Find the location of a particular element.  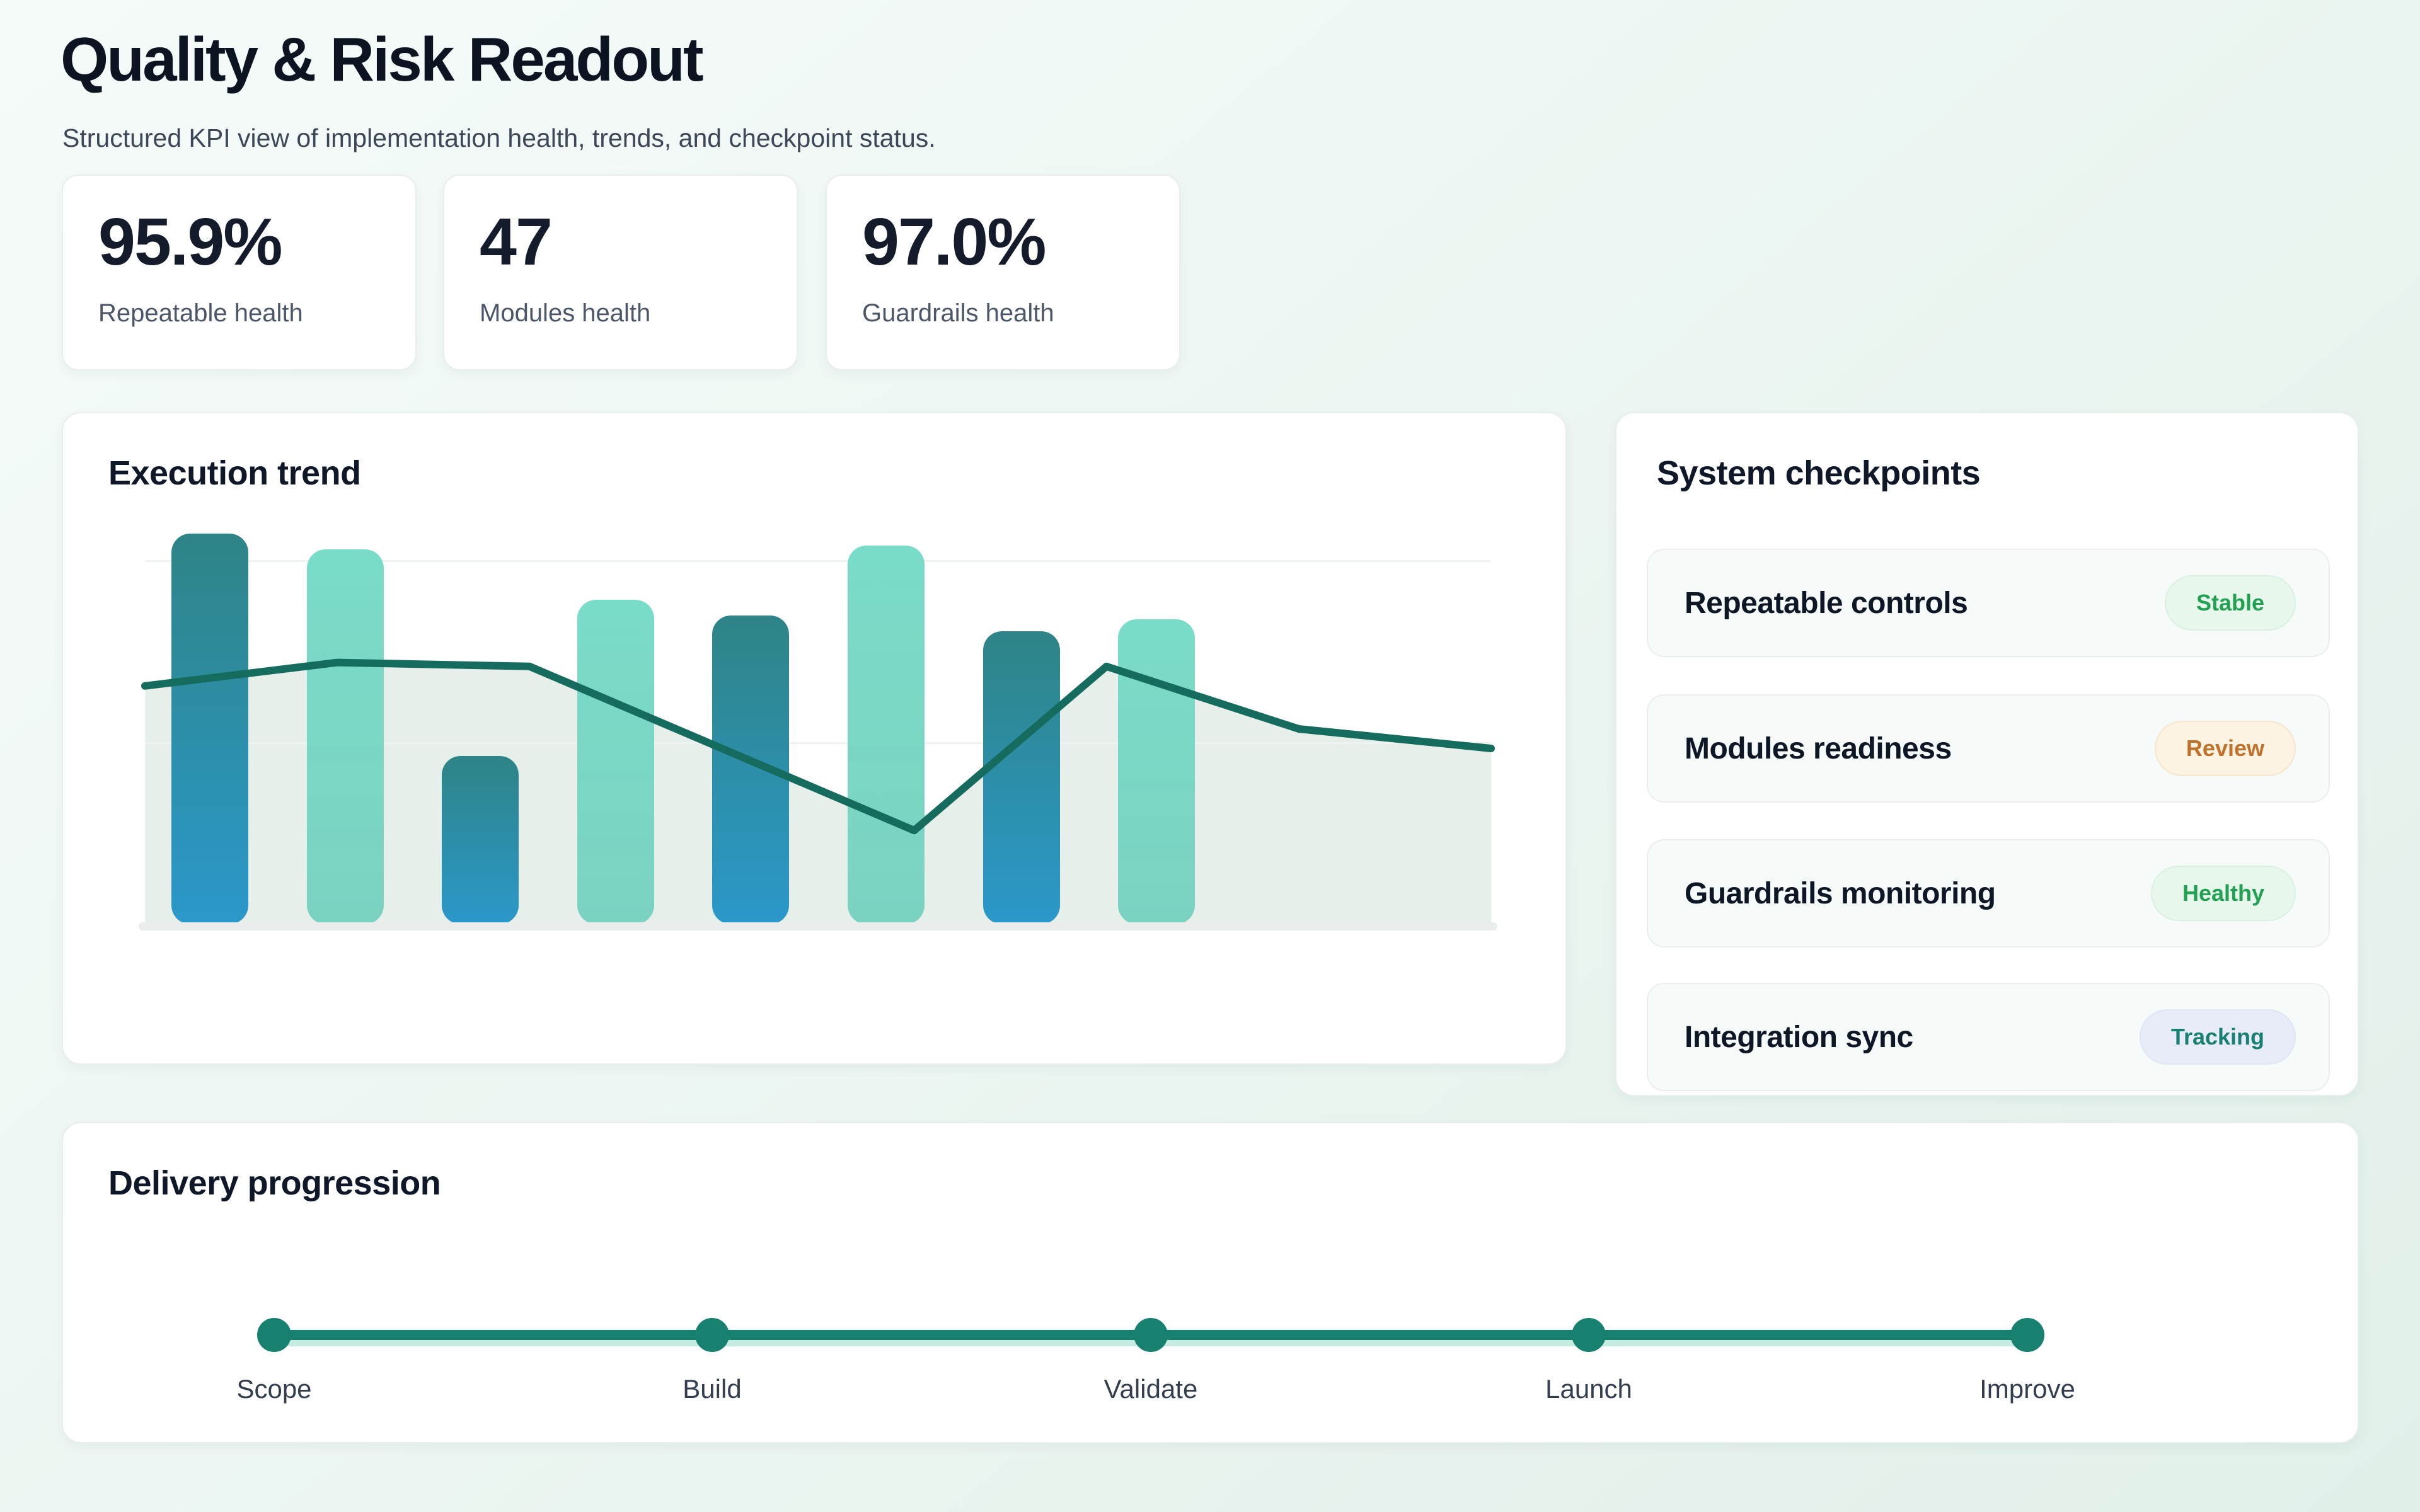

kpi-label: Guardrails health is located at coordinates (958, 313).